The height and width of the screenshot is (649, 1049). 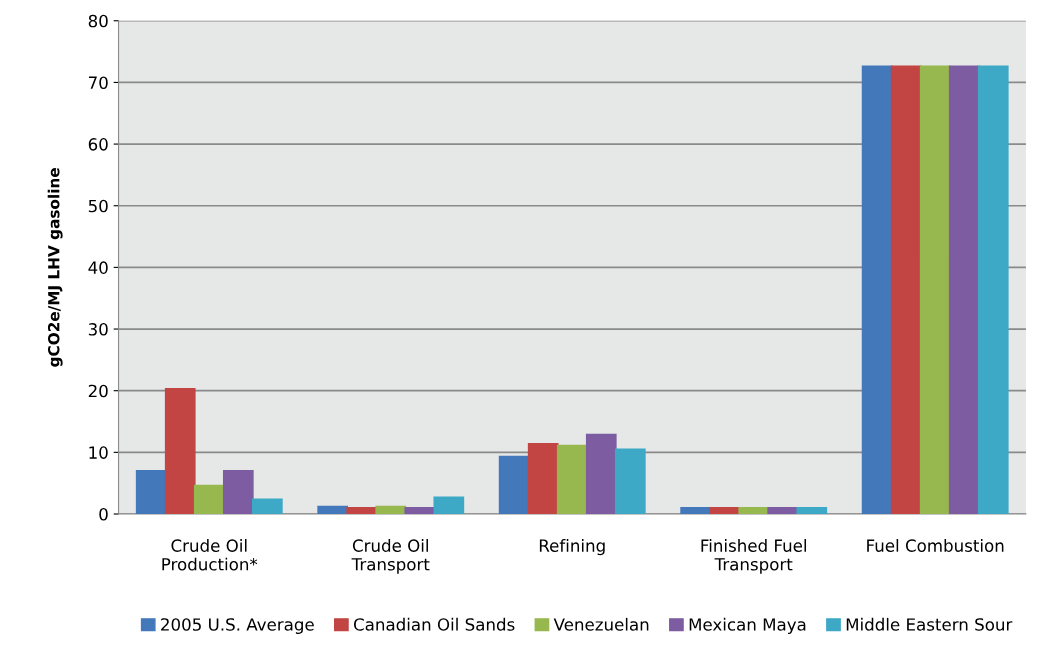 What do you see at coordinates (929, 624) in the screenshot?
I see `legend-label: Middle Eastern Sour` at bounding box center [929, 624].